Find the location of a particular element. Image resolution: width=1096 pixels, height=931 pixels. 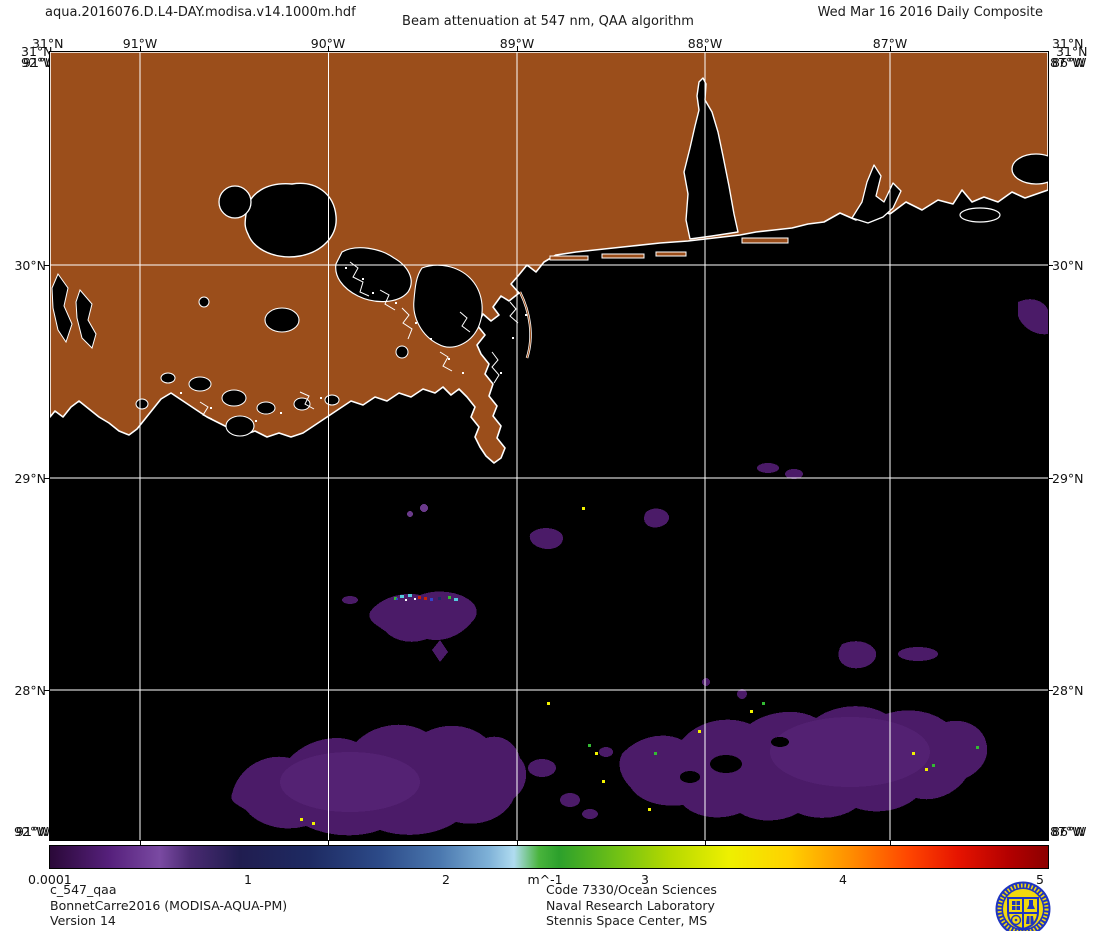

colorbar-tick-5: 5 is located at coordinates (1040, 879).